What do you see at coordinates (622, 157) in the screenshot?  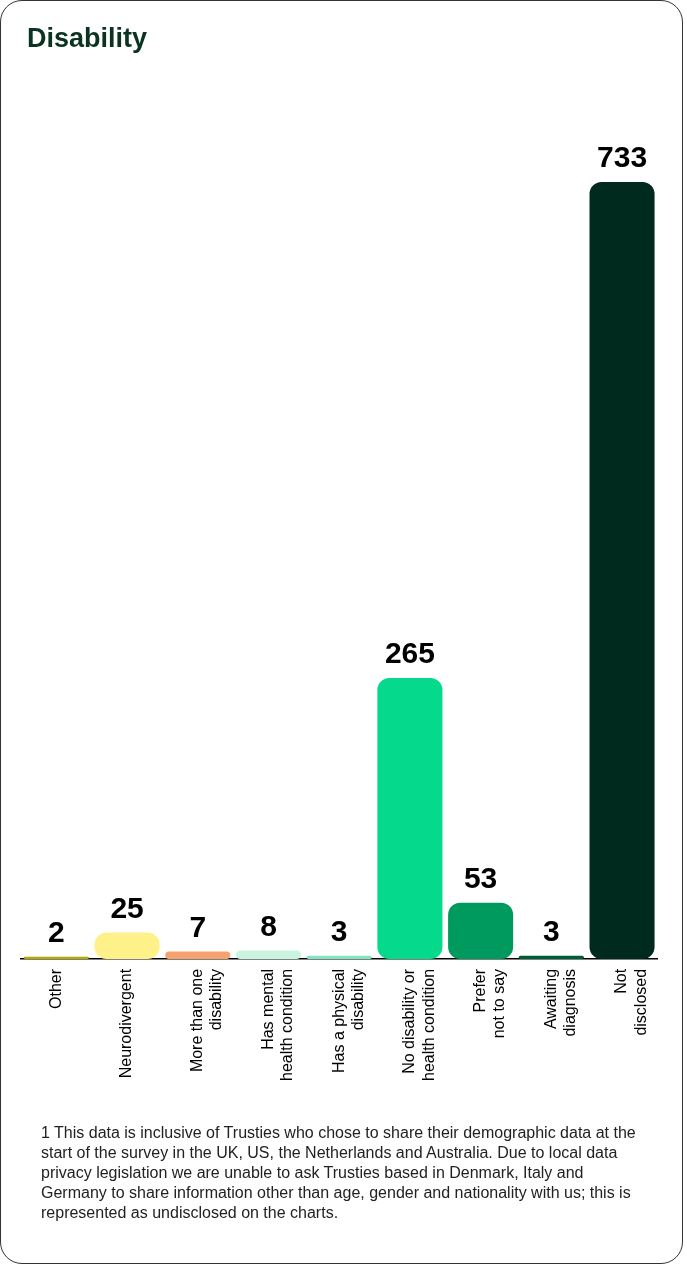 I see `data-label: 733` at bounding box center [622, 157].